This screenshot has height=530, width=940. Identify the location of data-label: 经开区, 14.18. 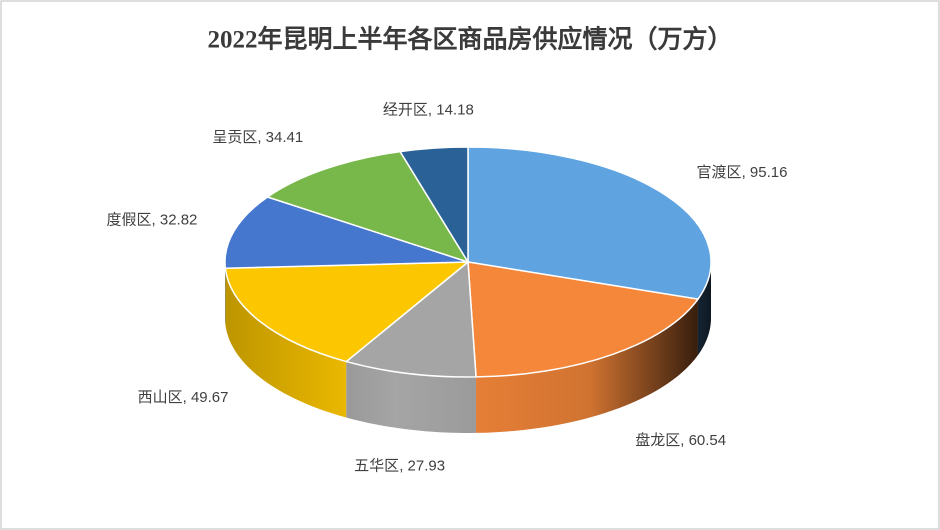
(428, 109).